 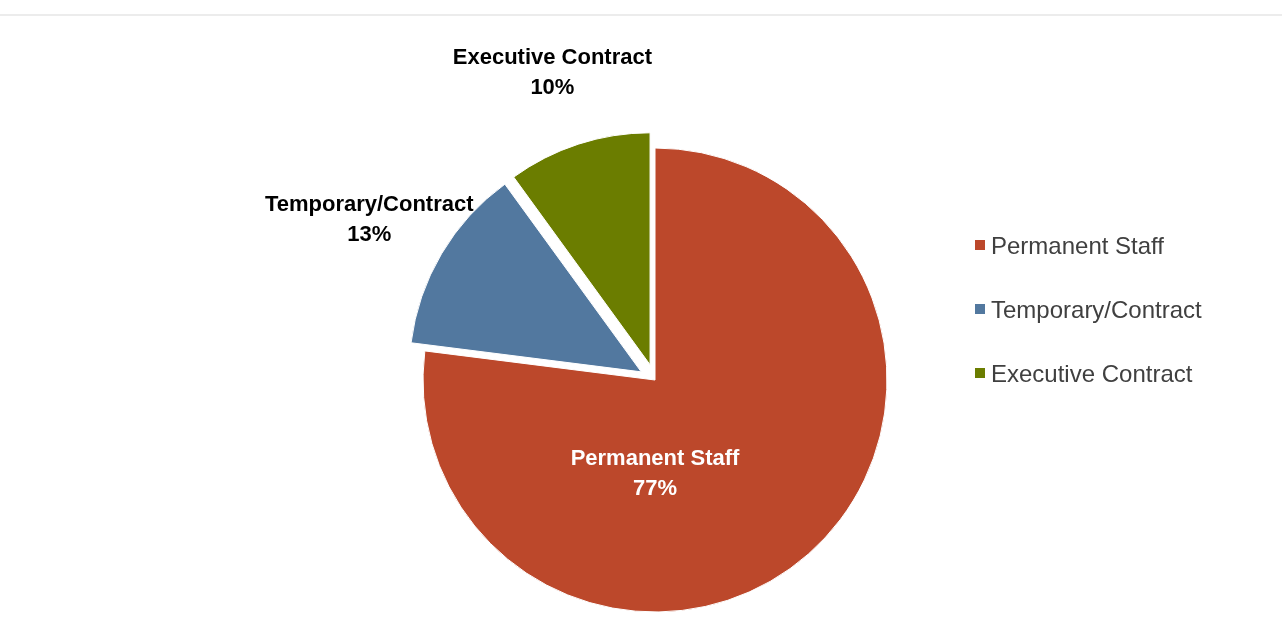 I want to click on slice-label: Permanent Staff, so click(x=655, y=457).